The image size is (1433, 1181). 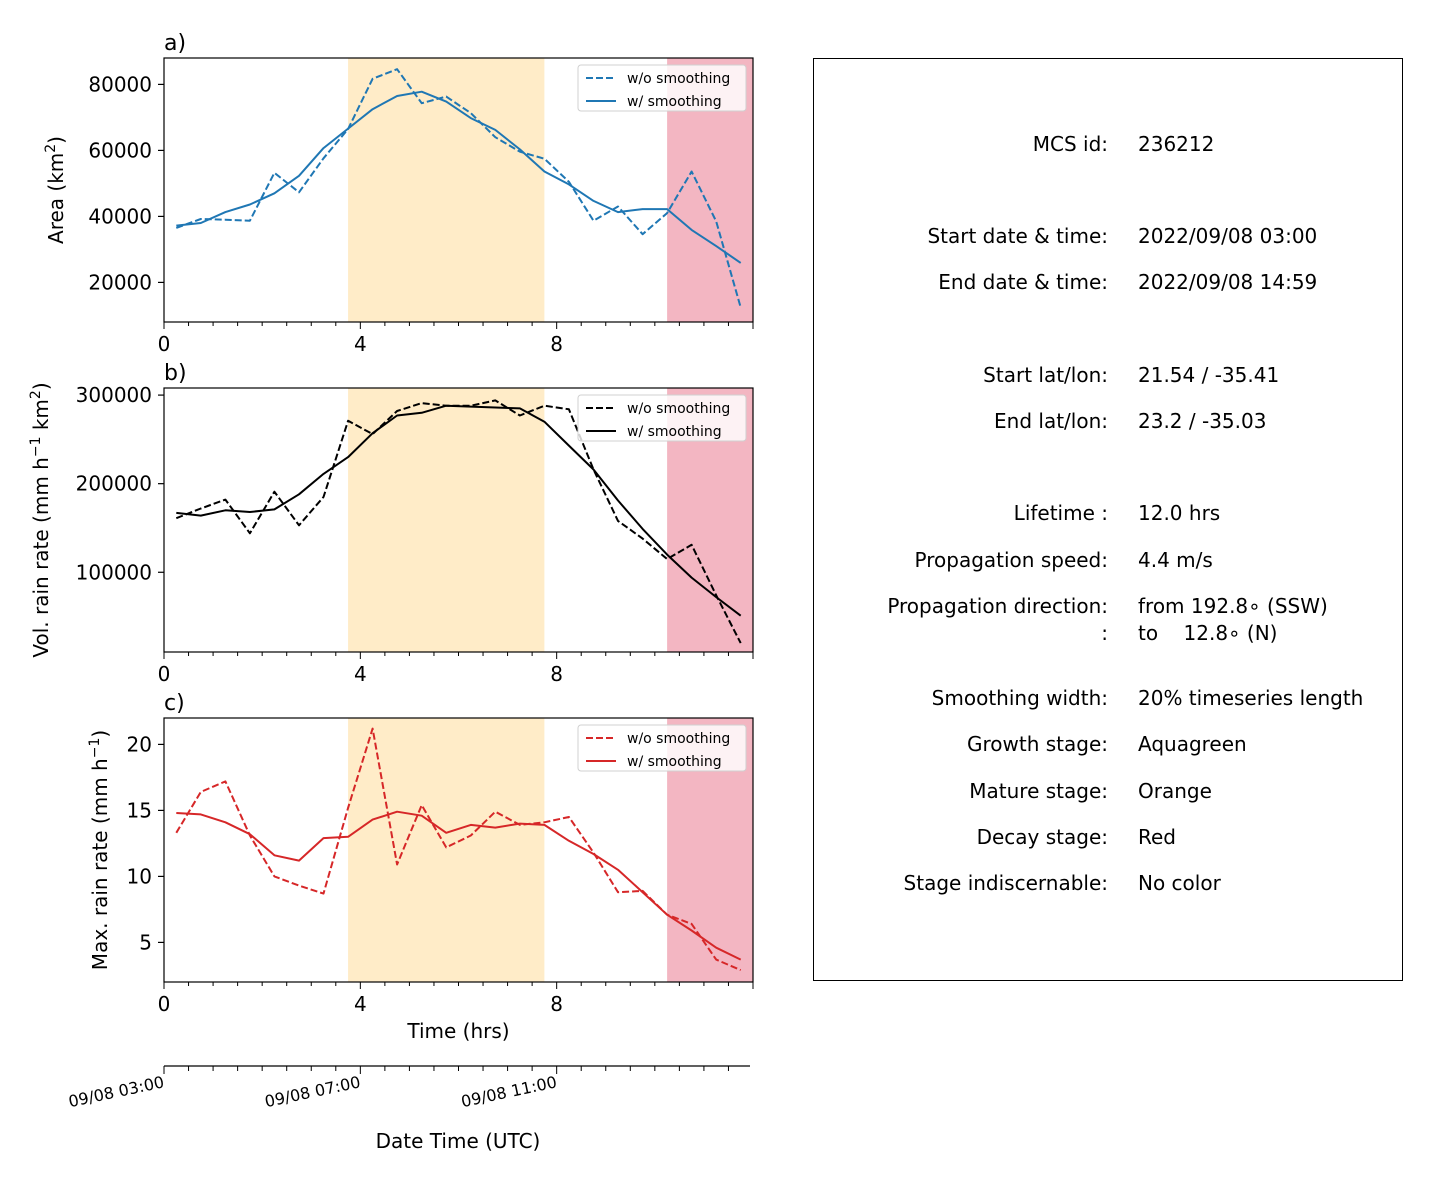 What do you see at coordinates (1109, 375) in the screenshot?
I see `start-latlon-row: Start lat/lon: 21.54 / -35.41` at bounding box center [1109, 375].